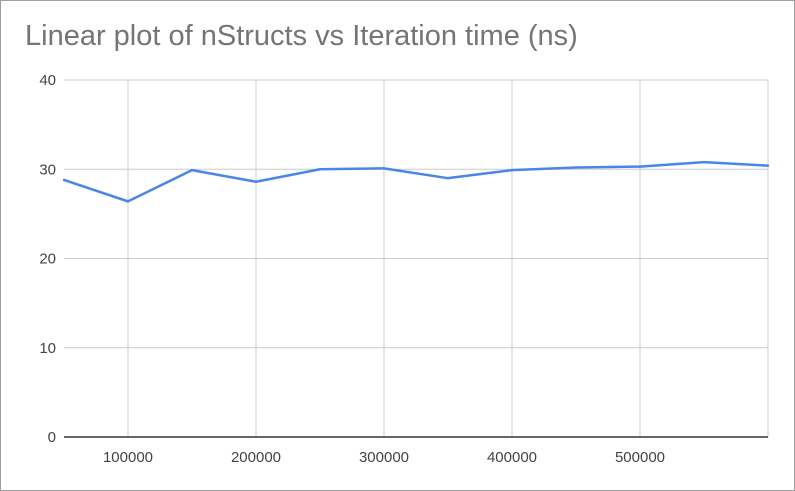  I want to click on x-tick-label: 100000, so click(128, 457).